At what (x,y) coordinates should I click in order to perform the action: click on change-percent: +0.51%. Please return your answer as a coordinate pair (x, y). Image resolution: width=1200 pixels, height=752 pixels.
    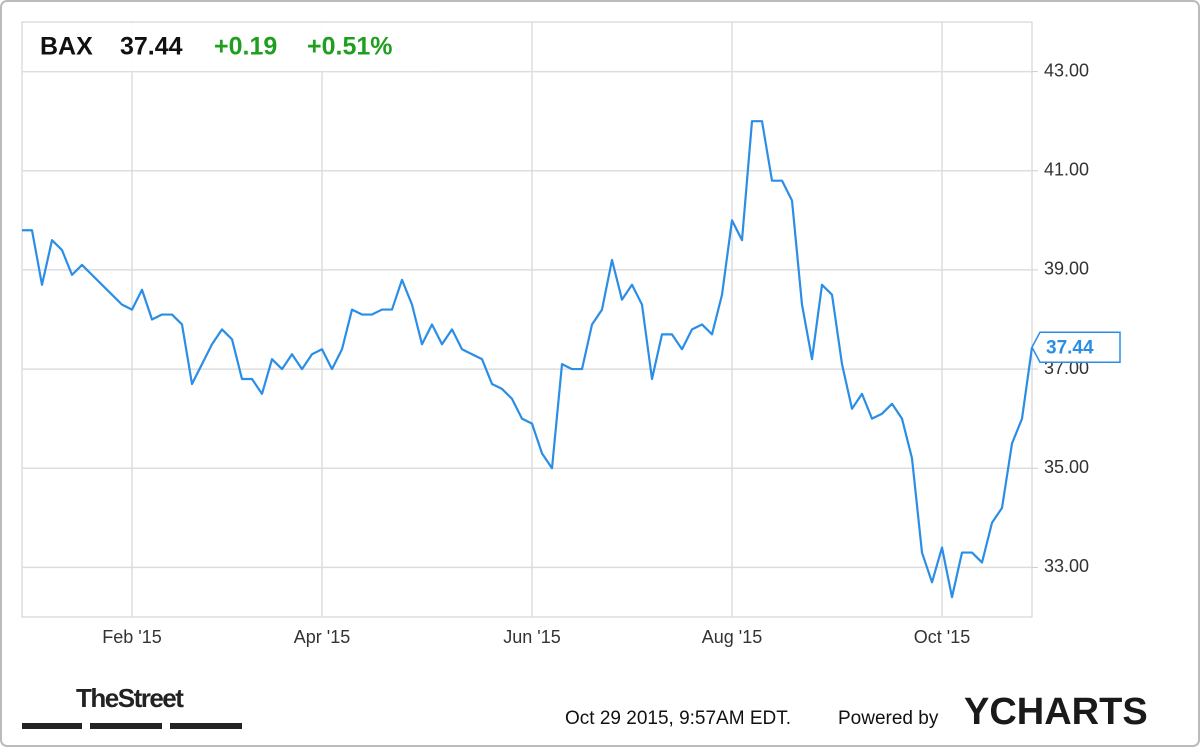
    Looking at the image, I should click on (350, 47).